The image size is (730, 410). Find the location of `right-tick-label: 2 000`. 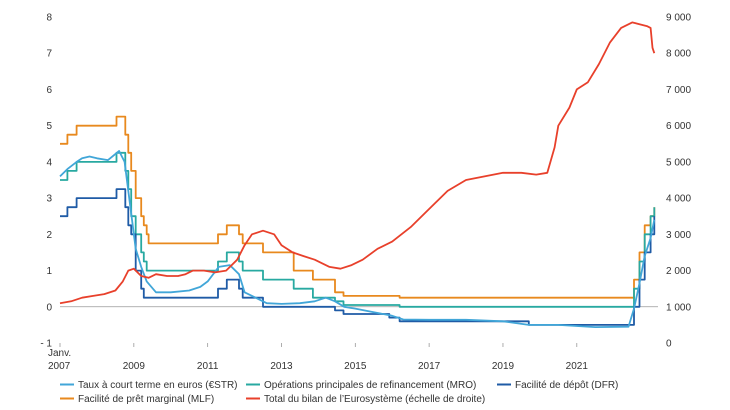

right-tick-label: 2 000 is located at coordinates (678, 271).